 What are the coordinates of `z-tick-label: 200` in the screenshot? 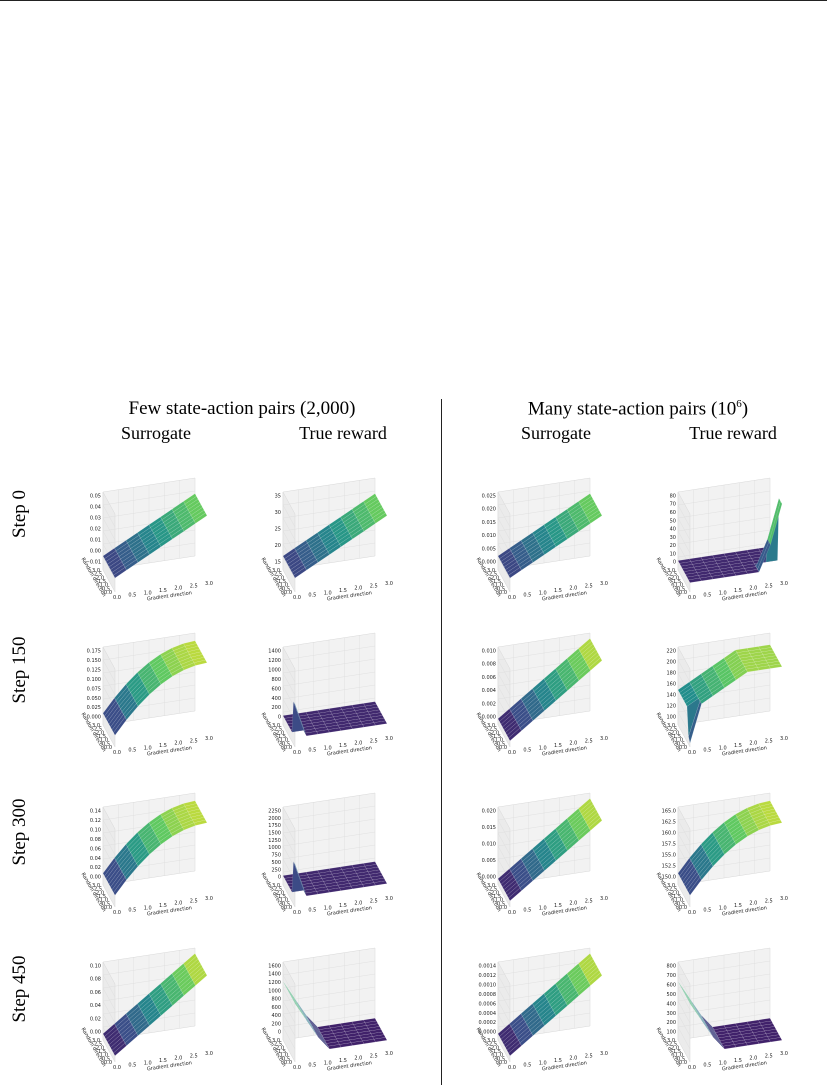 It's located at (671, 662).